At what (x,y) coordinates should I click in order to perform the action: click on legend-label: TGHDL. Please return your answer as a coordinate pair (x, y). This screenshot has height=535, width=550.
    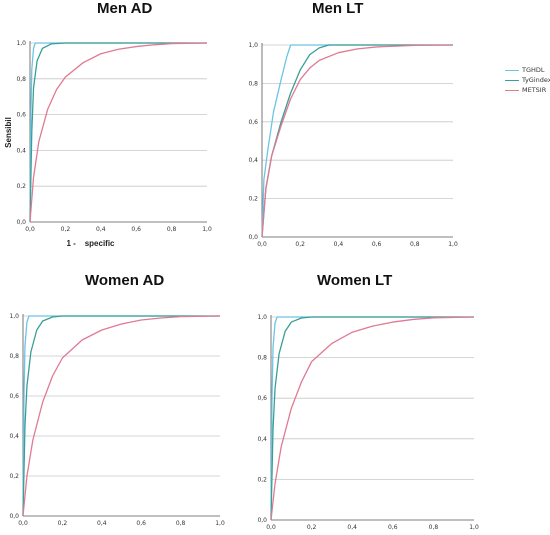
    Looking at the image, I should click on (533, 70).